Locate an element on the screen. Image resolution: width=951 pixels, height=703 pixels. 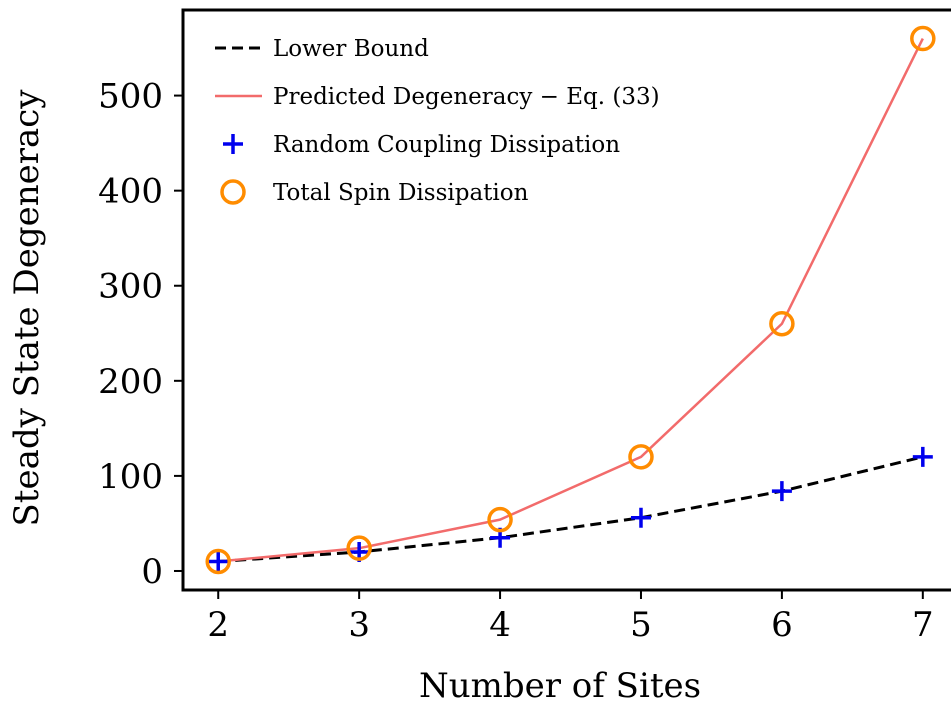
x-tick-label: 5 is located at coordinates (641, 625).